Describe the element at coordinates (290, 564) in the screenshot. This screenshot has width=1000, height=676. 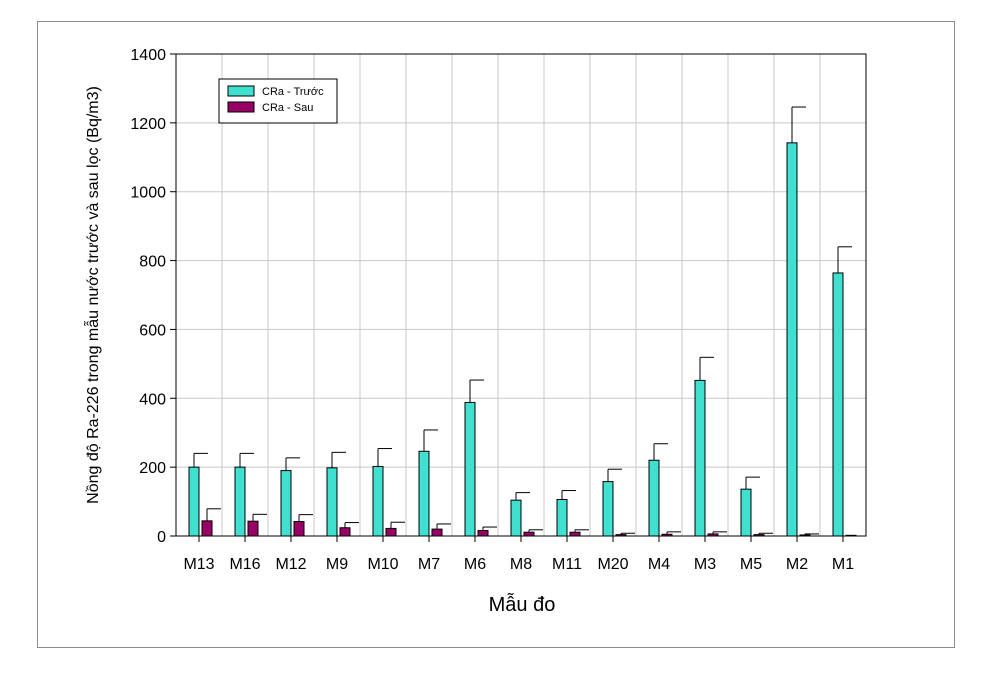
I see `x-tick-label: M12` at that location.